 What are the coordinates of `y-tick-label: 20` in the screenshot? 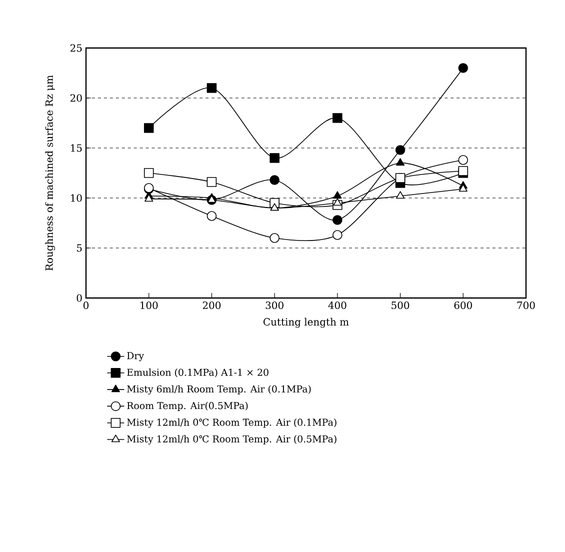 It's located at (76, 98).